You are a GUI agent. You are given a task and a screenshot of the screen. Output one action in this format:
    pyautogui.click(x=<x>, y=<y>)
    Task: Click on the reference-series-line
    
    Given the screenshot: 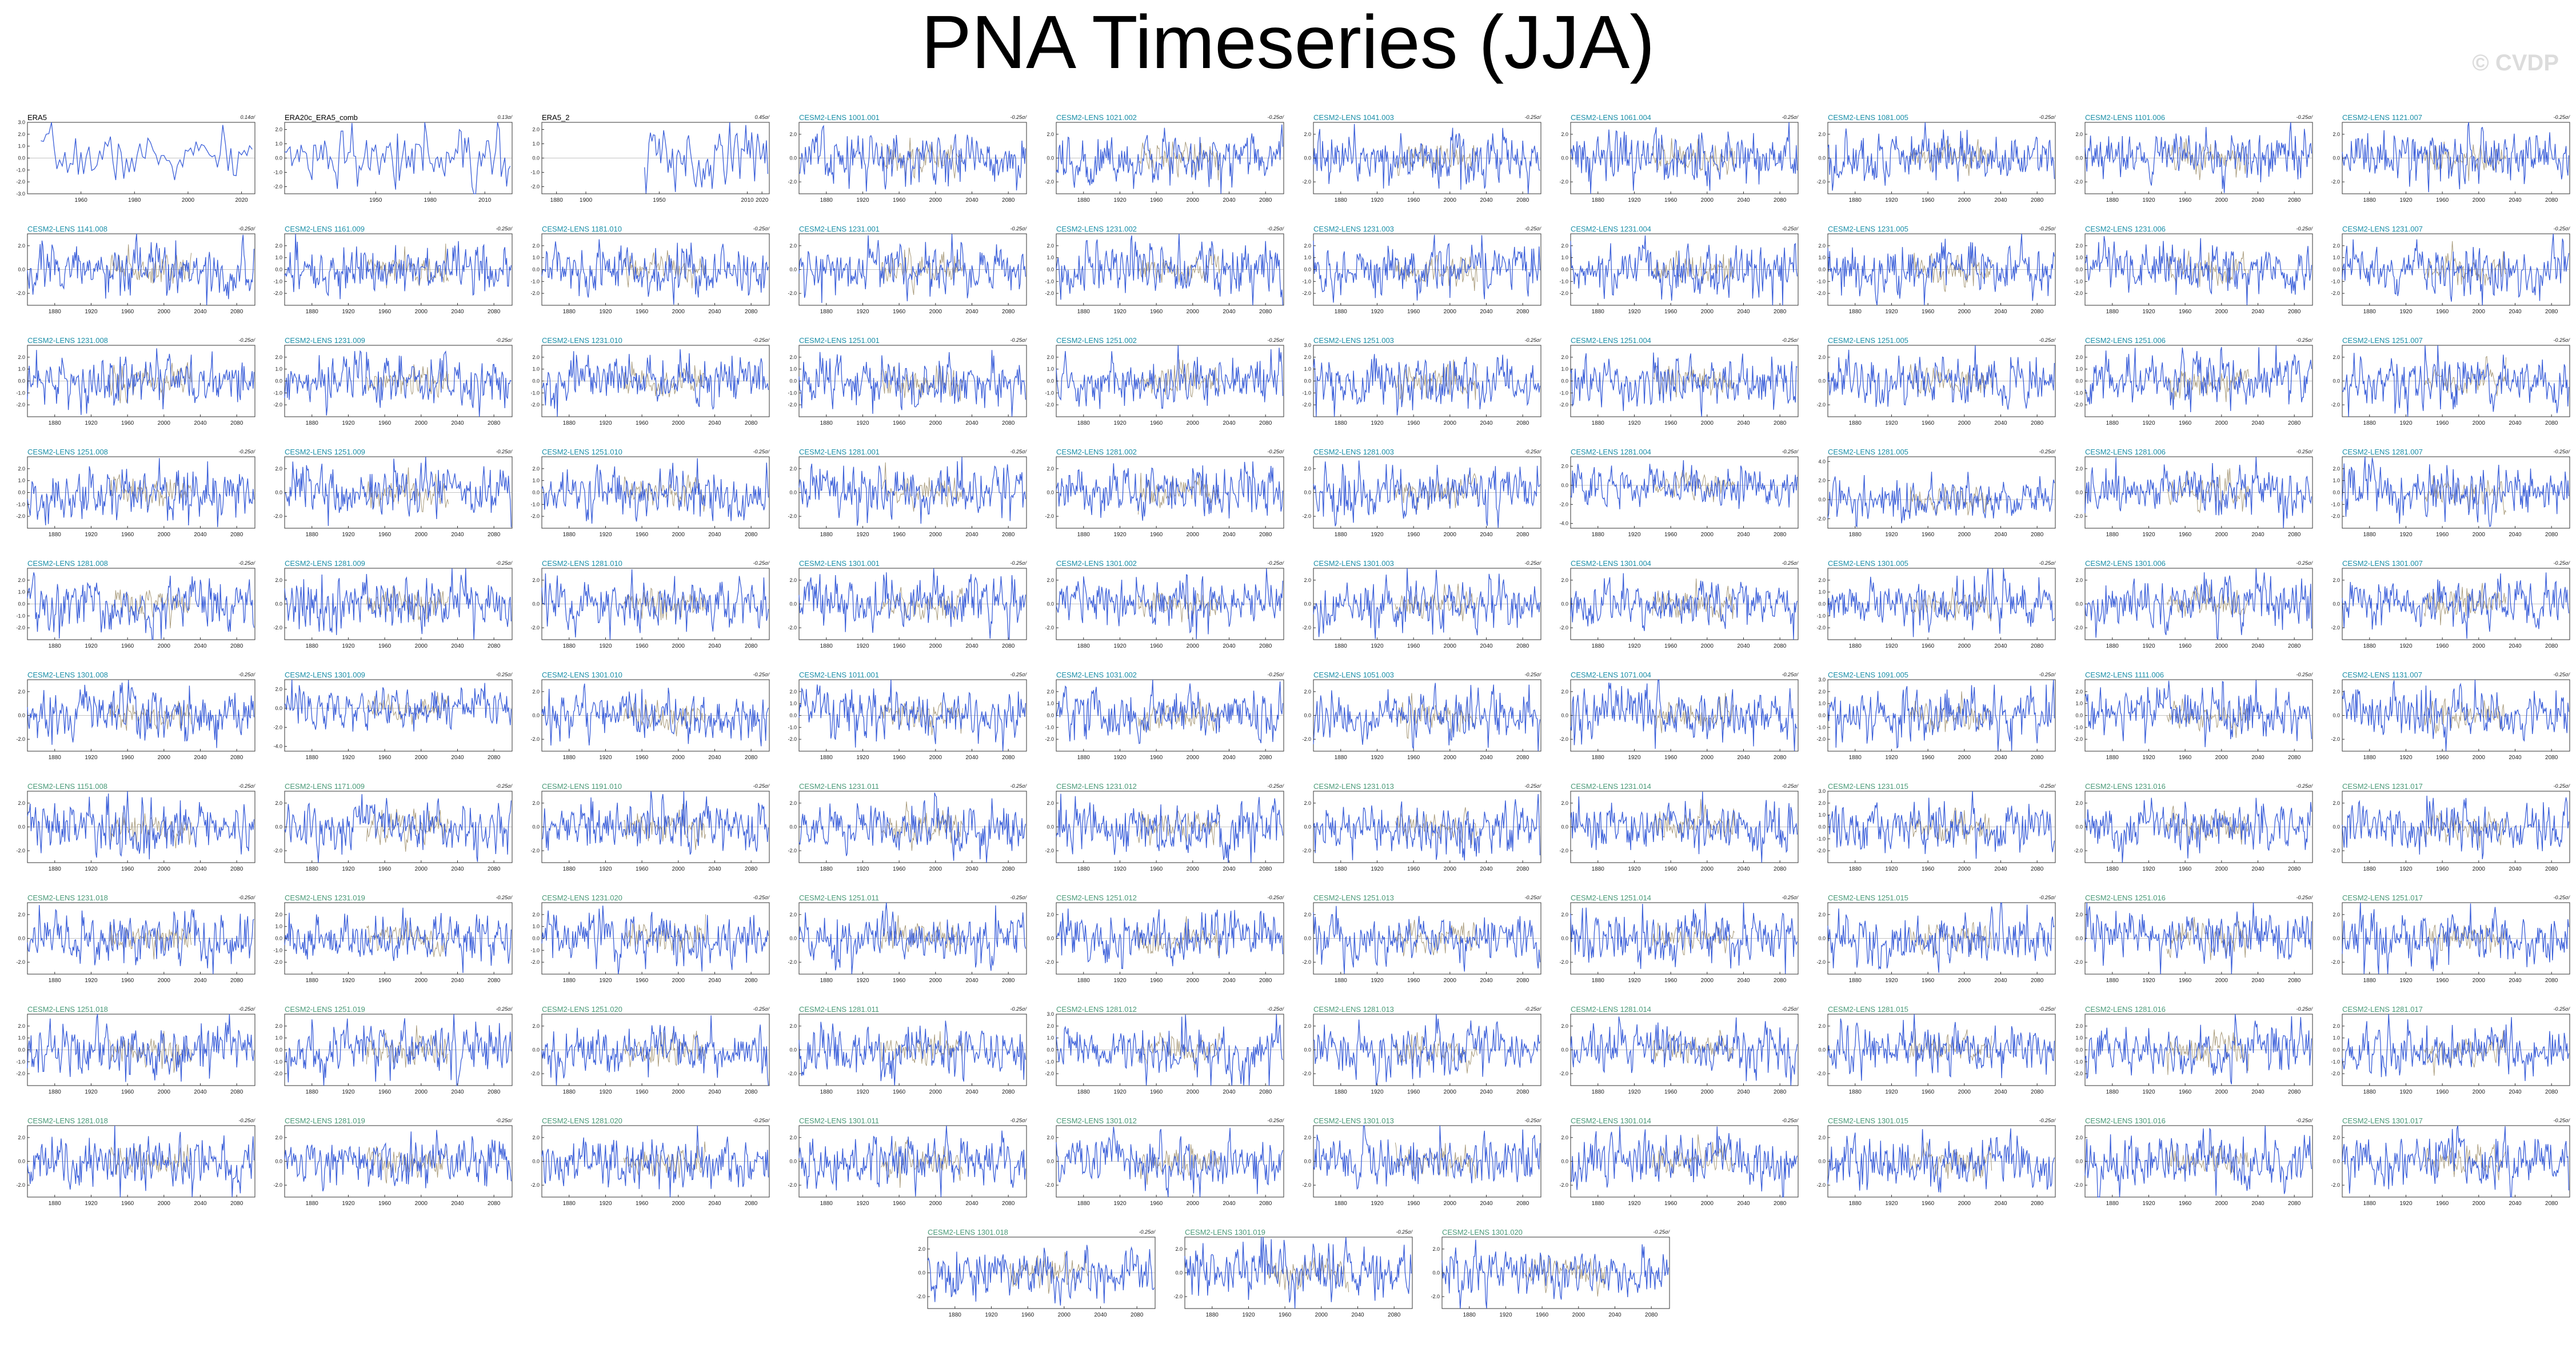 What is the action you would take?
    pyautogui.click(x=408, y=830)
    